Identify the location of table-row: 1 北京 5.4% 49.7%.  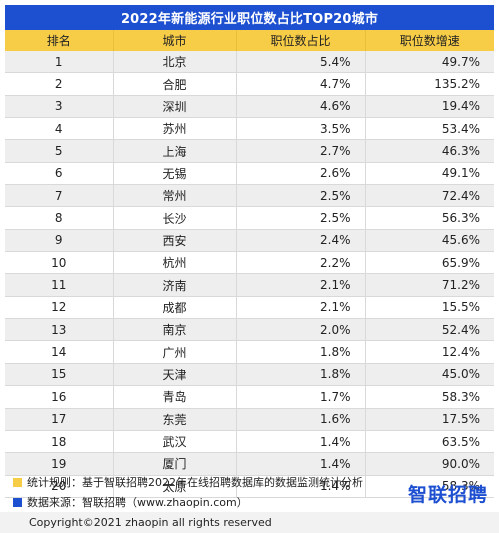
(249, 62).